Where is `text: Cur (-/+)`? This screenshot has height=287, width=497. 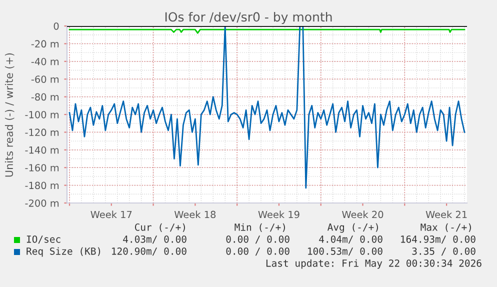 text: Cur (-/+) is located at coordinates (159, 227).